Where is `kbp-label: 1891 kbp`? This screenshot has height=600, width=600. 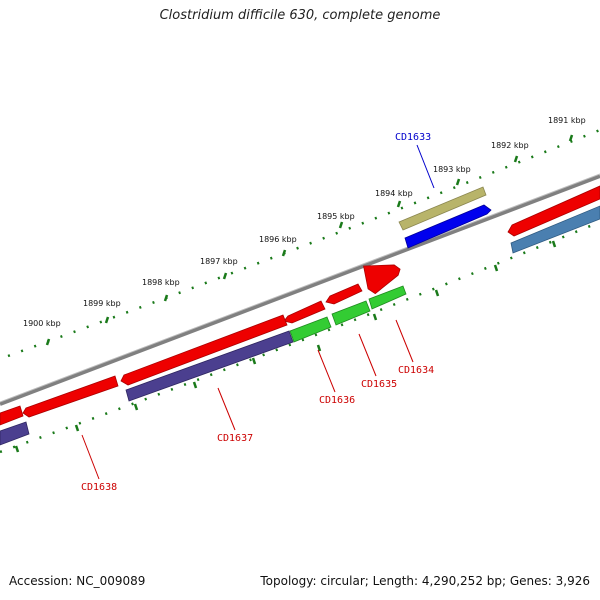 kbp-label: 1891 kbp is located at coordinates (567, 120).